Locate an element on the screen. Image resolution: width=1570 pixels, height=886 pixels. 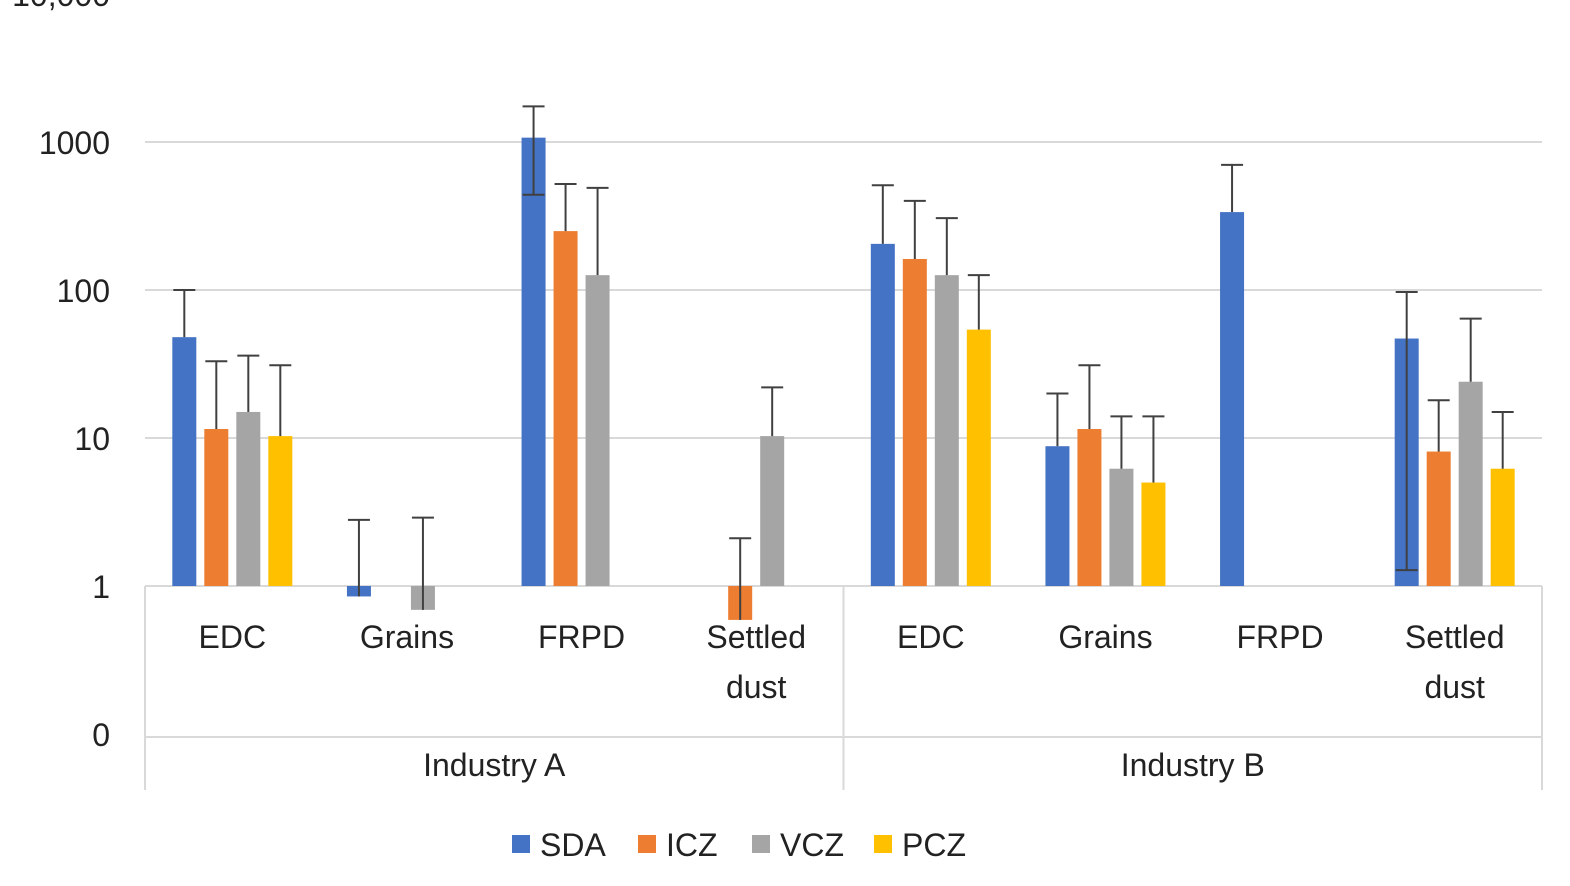
legend-label: PCZ is located at coordinates (934, 845).